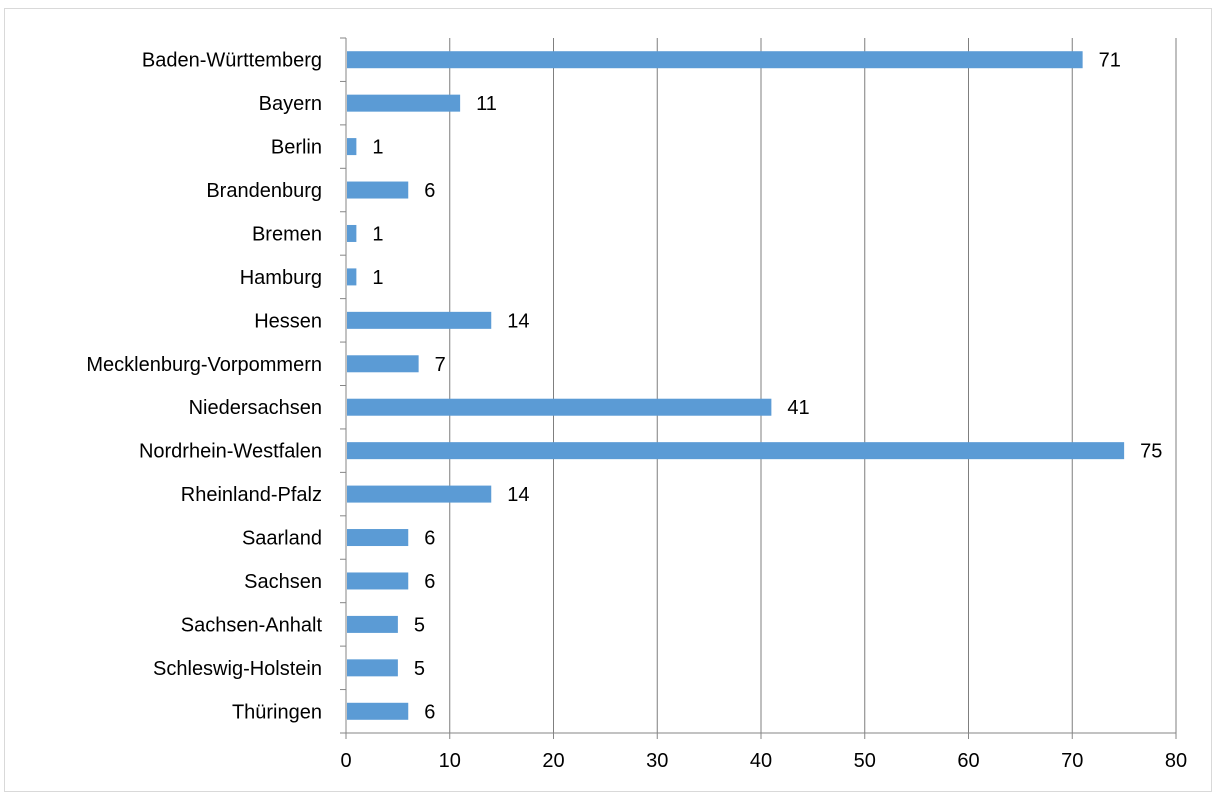 Image resolution: width=1214 pixels, height=794 pixels. What do you see at coordinates (204, 365) in the screenshot?
I see `category-label: Mecklenburg-Vorpommern` at bounding box center [204, 365].